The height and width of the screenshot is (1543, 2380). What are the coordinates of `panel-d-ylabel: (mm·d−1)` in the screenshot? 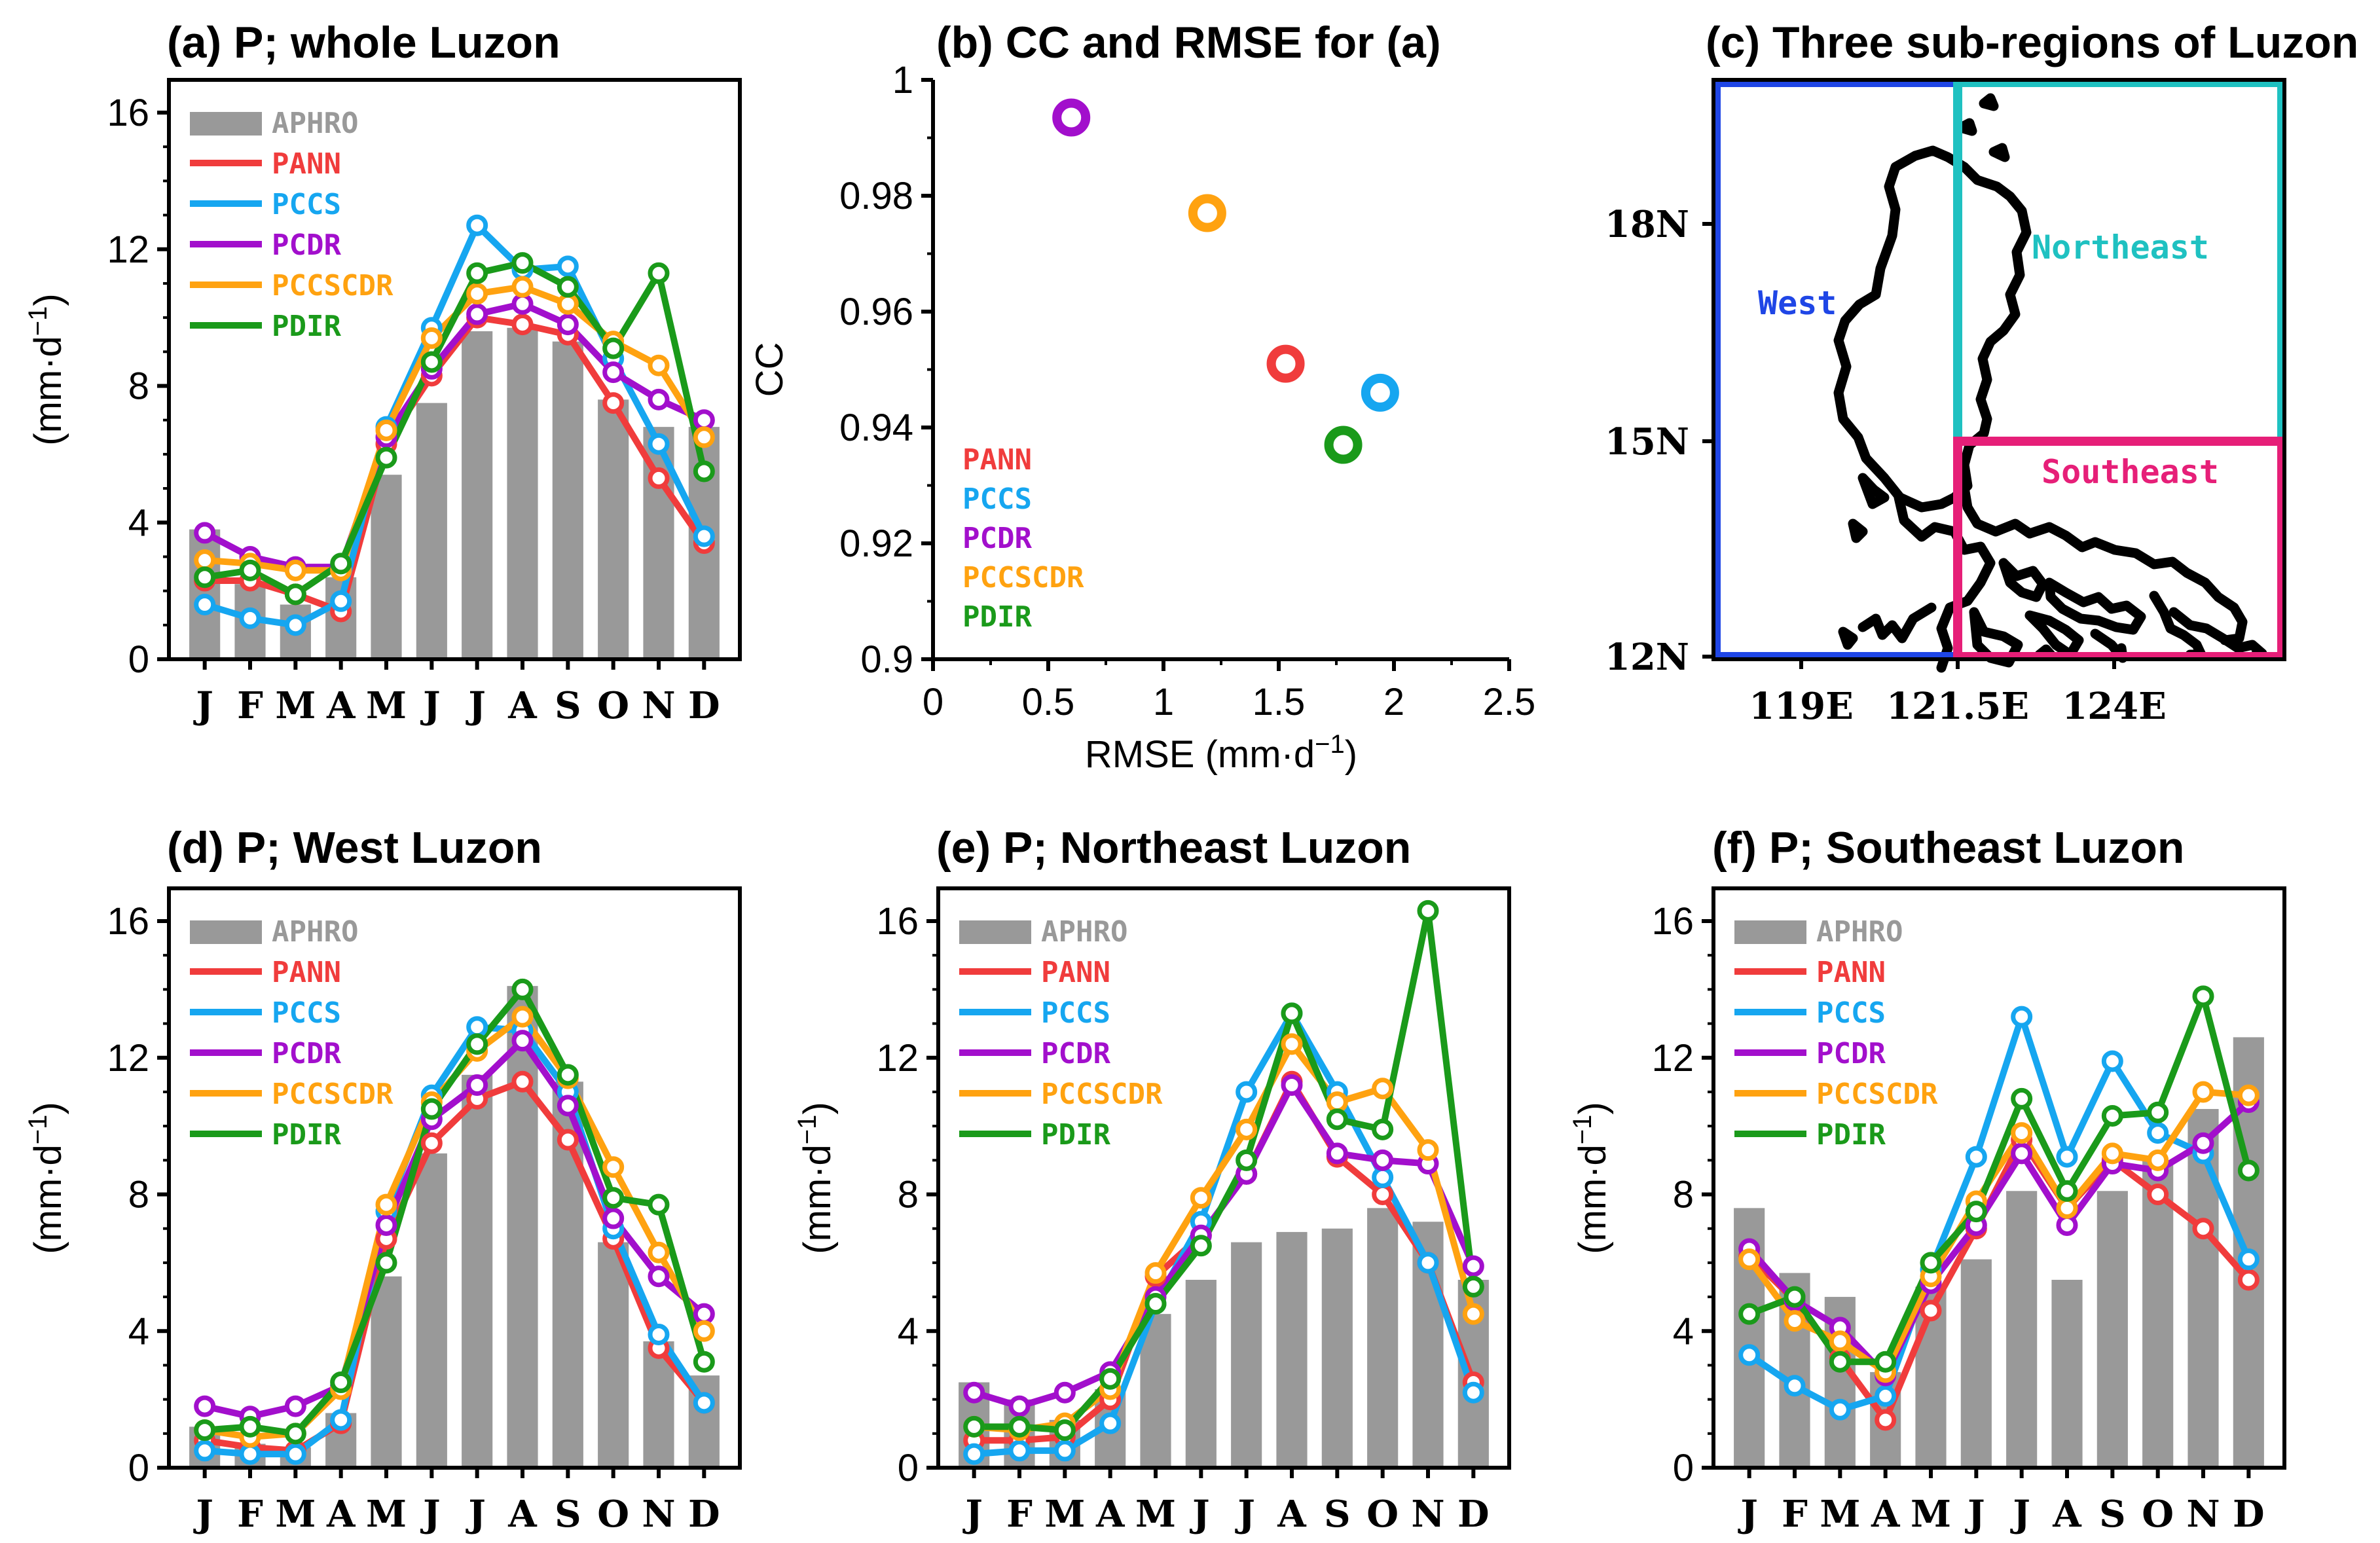 It's located at (46, 1178).